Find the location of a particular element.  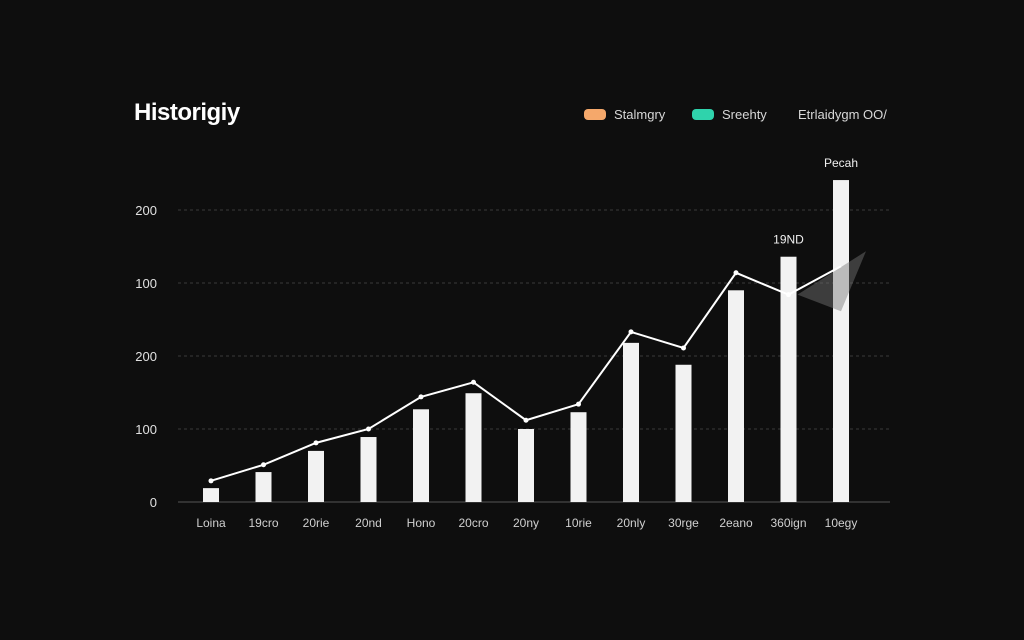

legend-label: Etrlaidygm OO/ is located at coordinates (842, 114).